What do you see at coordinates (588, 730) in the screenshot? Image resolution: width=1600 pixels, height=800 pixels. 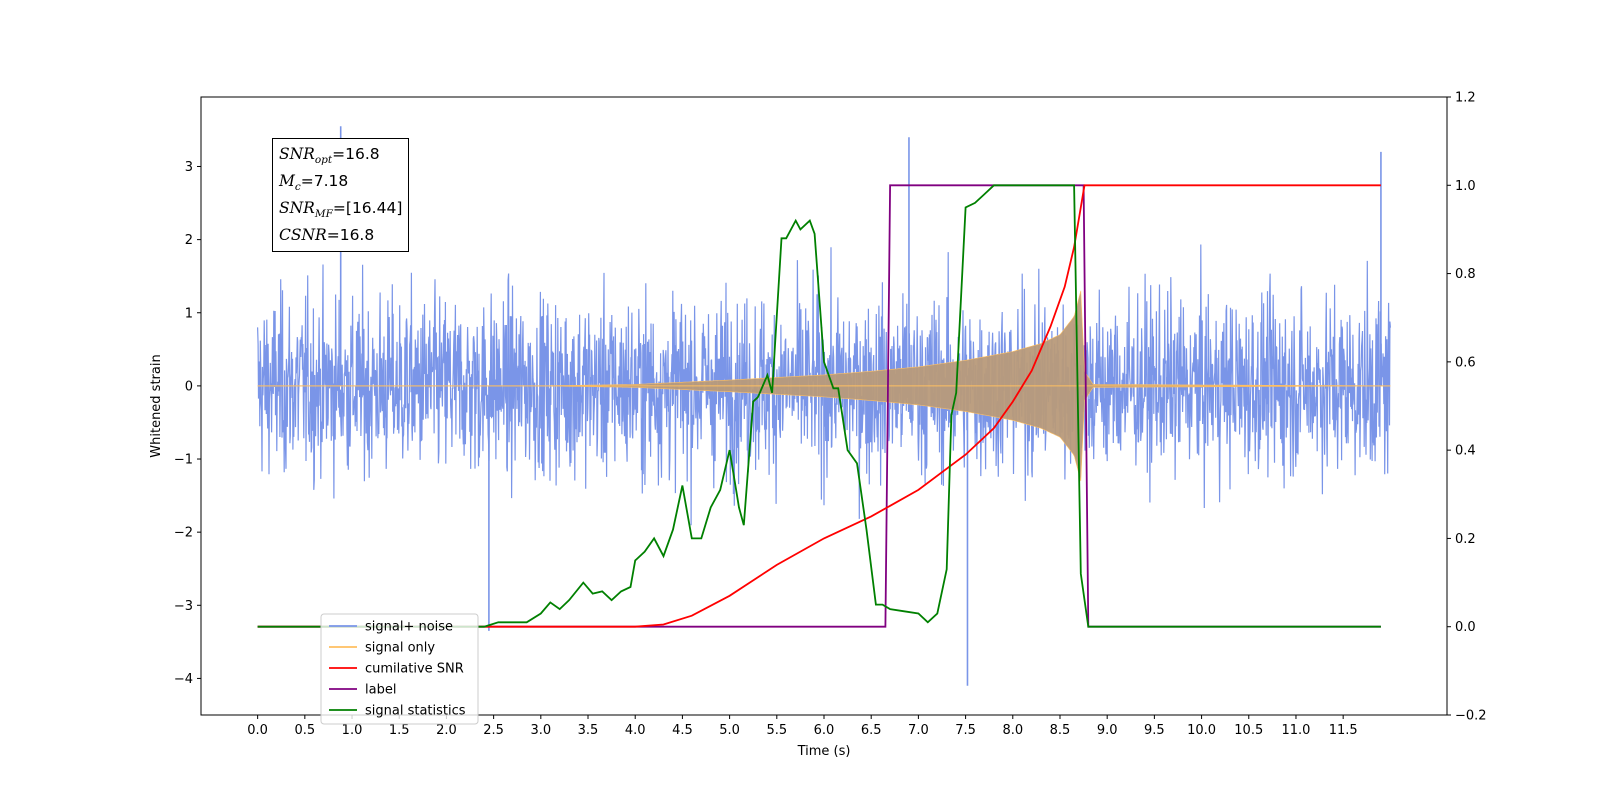 I see `x-tick-label: 3.5` at bounding box center [588, 730].